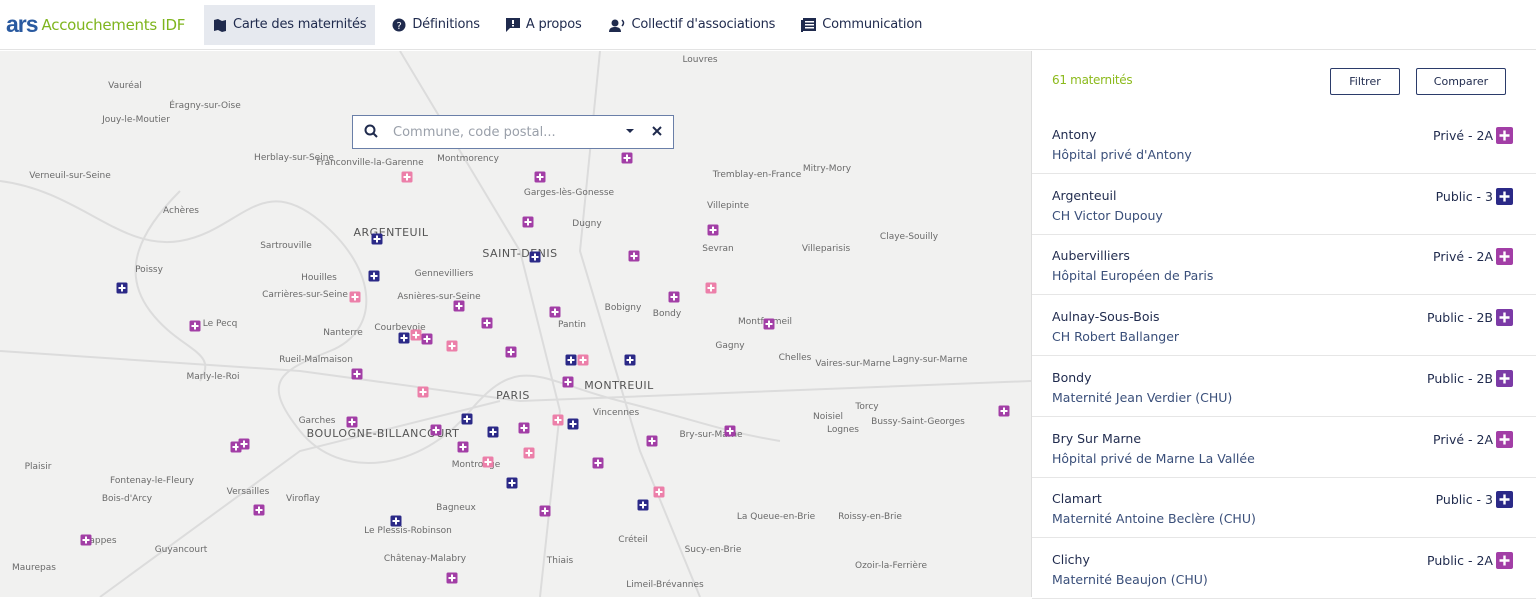 The width and height of the screenshot is (1536, 599). Describe the element at coordinates (317, 421) in the screenshot. I see `place-label: Garches` at that location.